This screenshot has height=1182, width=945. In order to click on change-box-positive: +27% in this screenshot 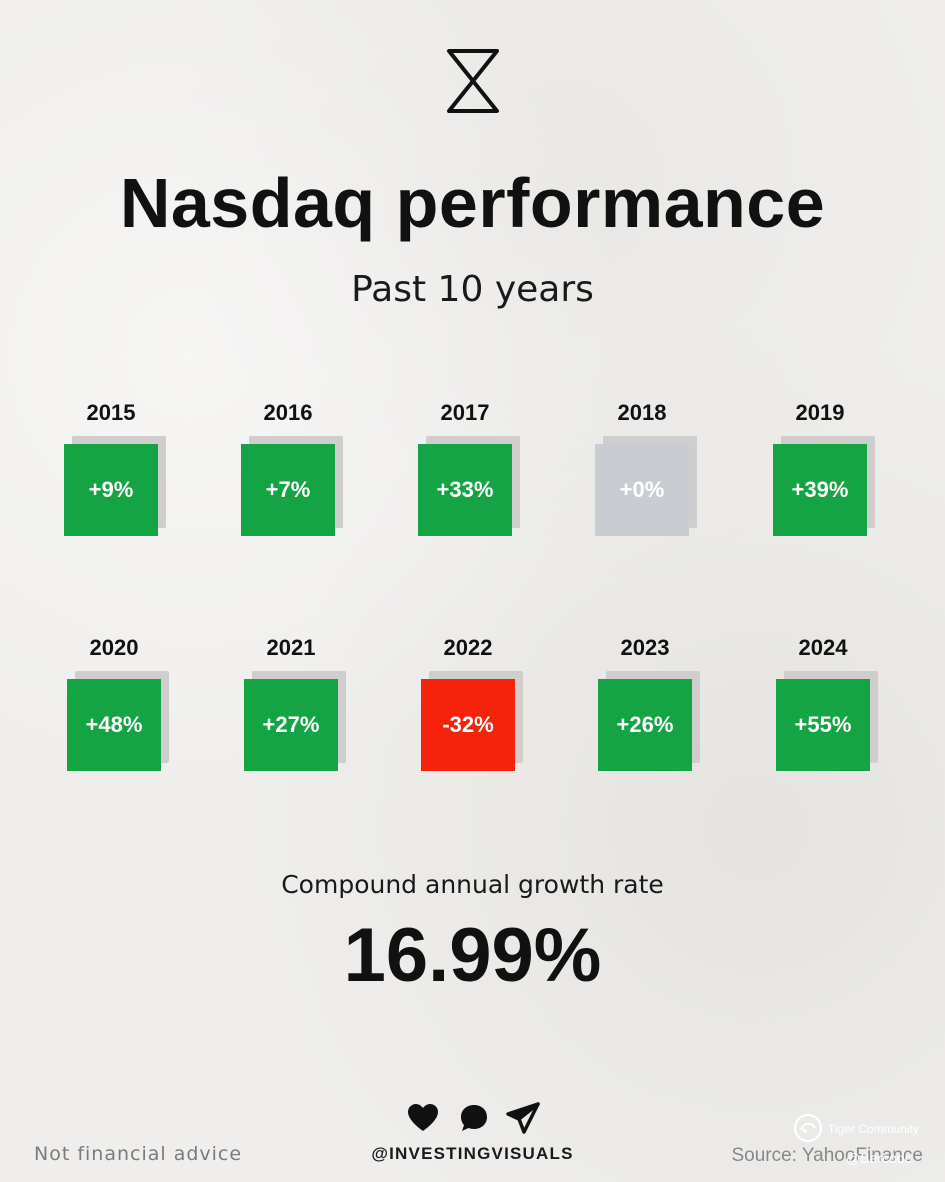, I will do `click(291, 725)`.